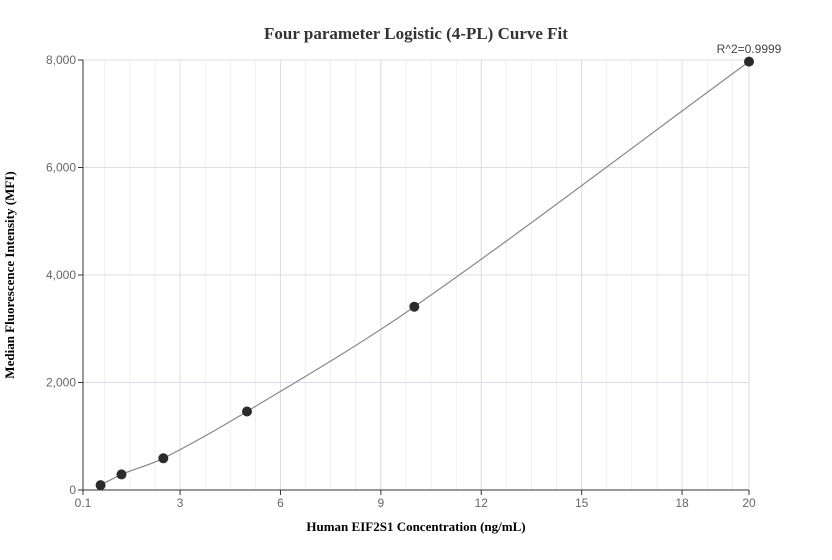 This screenshot has height=560, width=832. What do you see at coordinates (72, 490) in the screenshot?
I see `y-tick-label: 0` at bounding box center [72, 490].